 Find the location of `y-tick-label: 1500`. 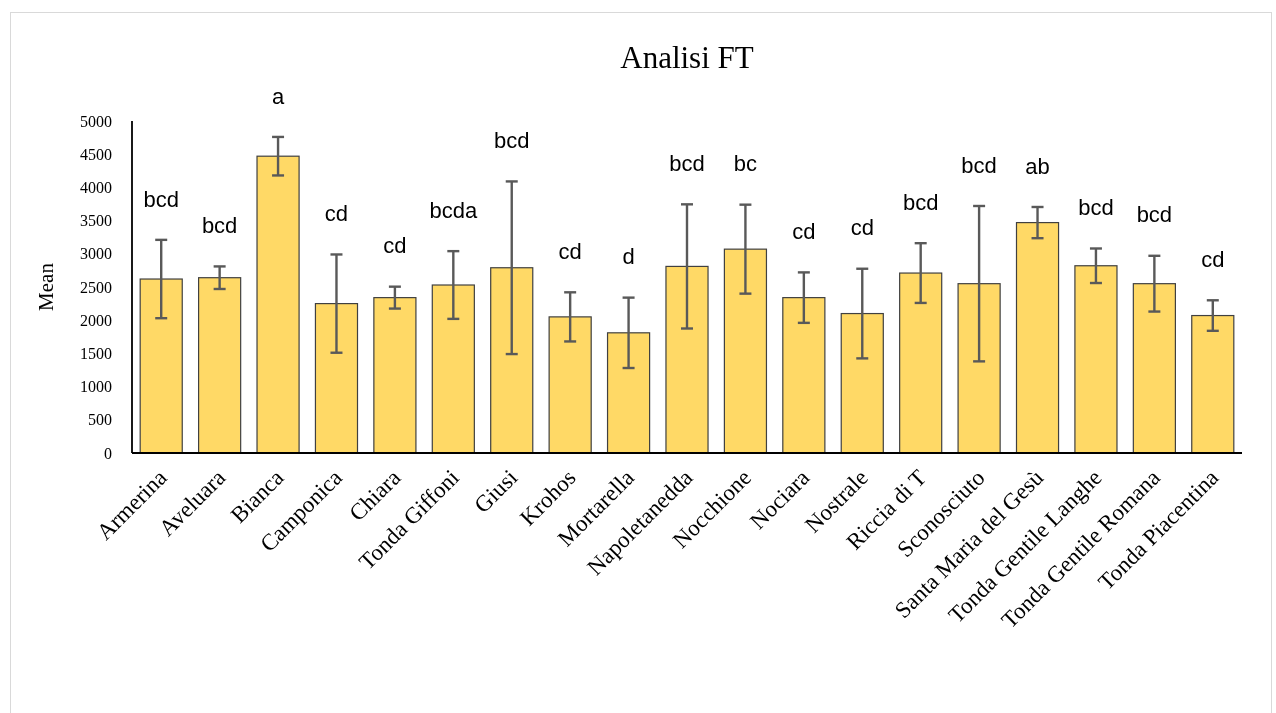

y-tick-label: 1500 is located at coordinates (96, 353).